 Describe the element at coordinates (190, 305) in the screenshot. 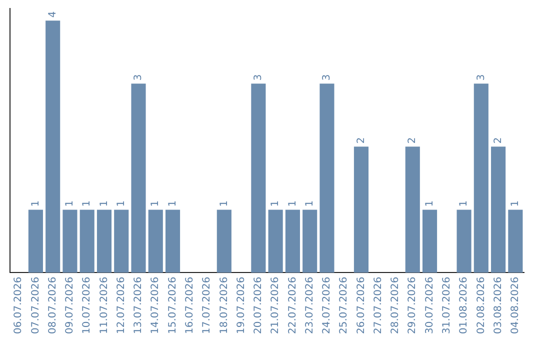

I see `x-tick-label: 16.07.2026` at that location.